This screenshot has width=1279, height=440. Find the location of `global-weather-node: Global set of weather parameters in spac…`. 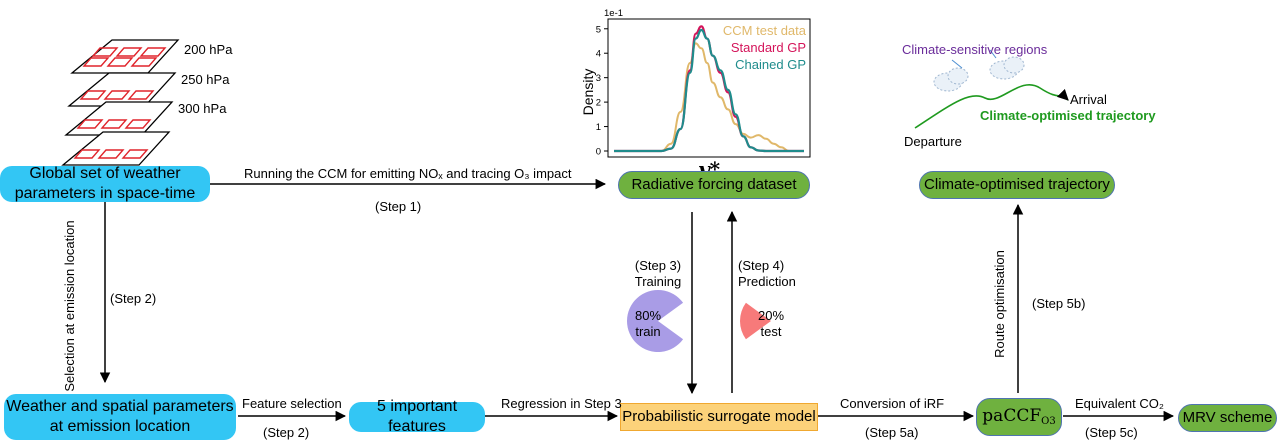

global-weather-node: Global set of weather parameters in spac… is located at coordinates (105, 183).